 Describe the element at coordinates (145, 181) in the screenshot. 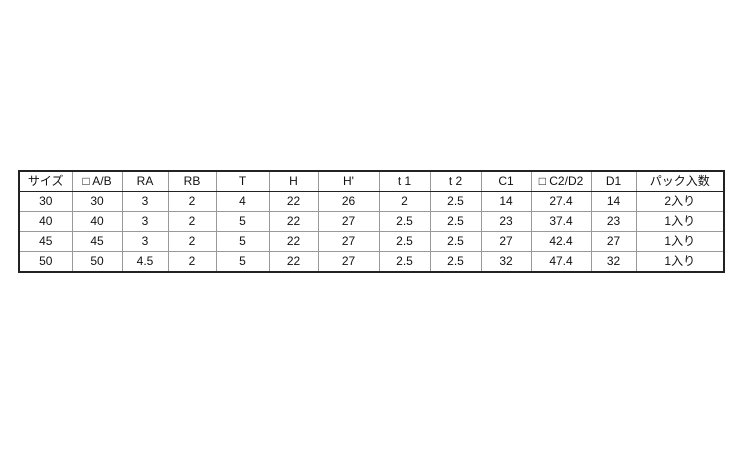

I see `column-header: RA` at that location.